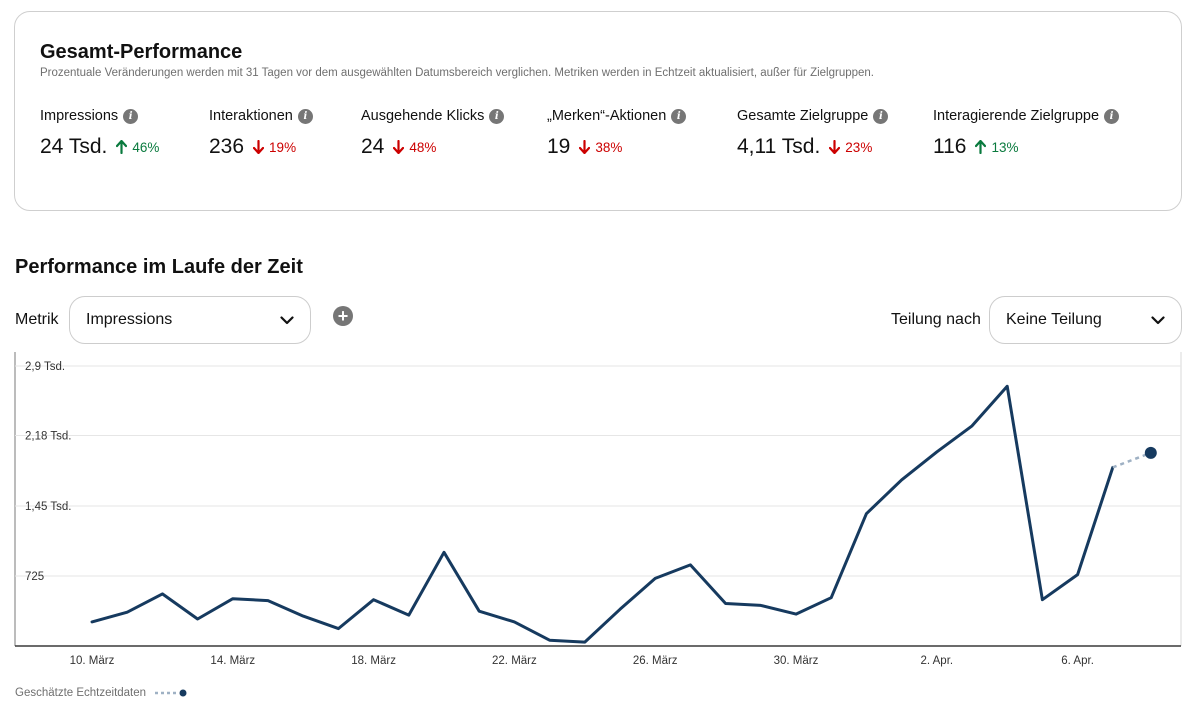  I want to click on metric-label: Gesamte Zielgruppe, so click(803, 116).